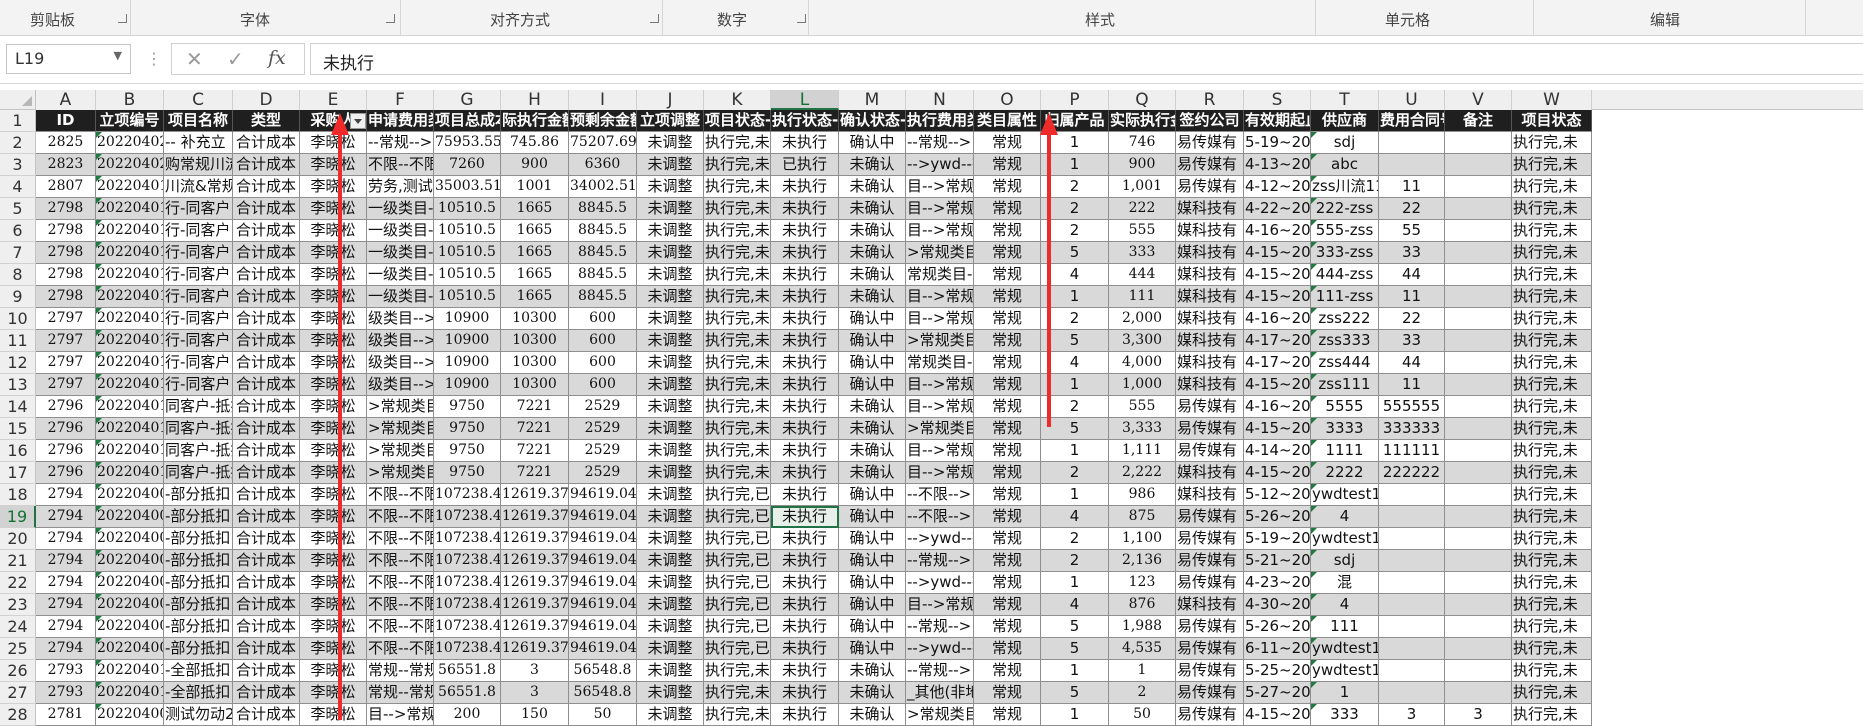  Describe the element at coordinates (266, 495) in the screenshot. I see `cell-d18: 合计成本` at that location.